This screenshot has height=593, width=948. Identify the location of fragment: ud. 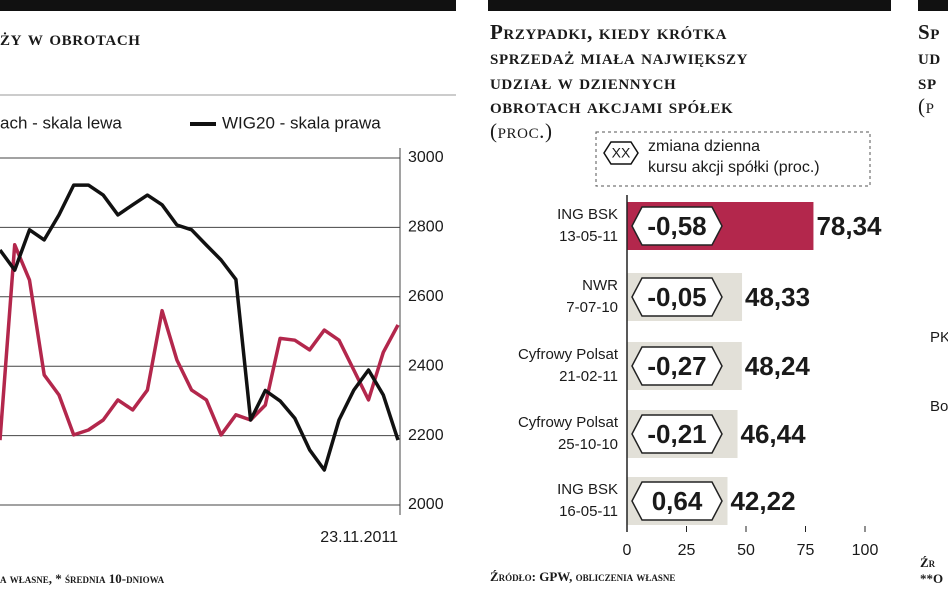
(929, 57).